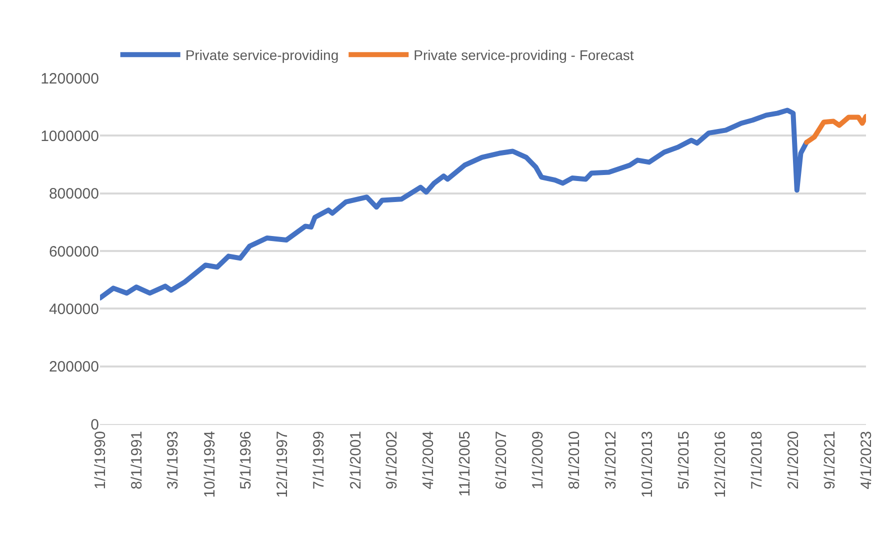 This screenshot has height=540, width=892. I want to click on y-tick-label: 1200000, so click(69, 79).